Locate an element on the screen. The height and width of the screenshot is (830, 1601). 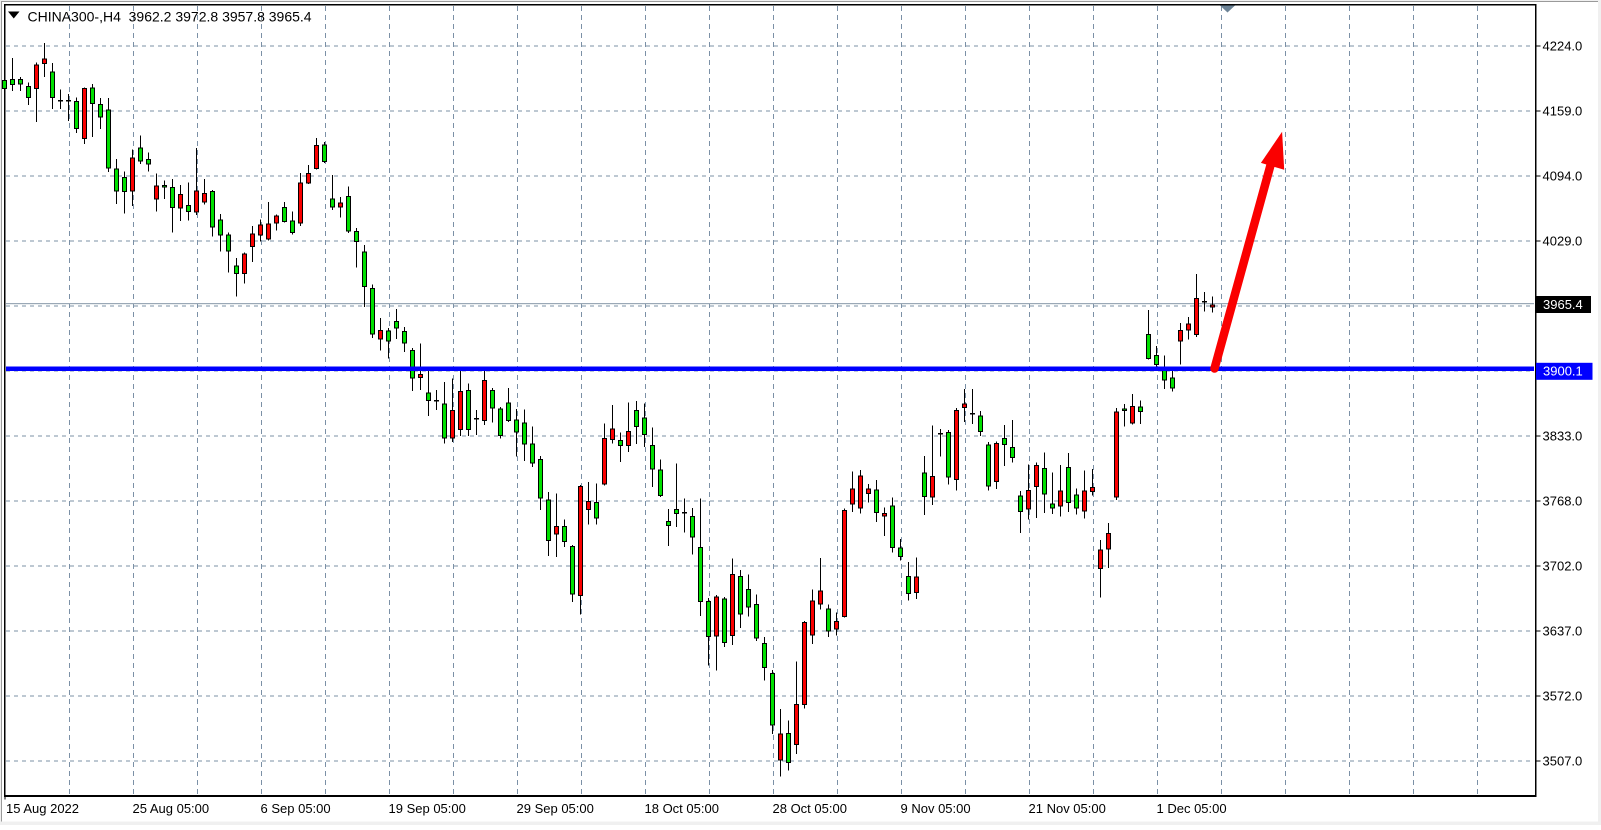
svg-text: 3507.0 is located at coordinates (1563, 761).